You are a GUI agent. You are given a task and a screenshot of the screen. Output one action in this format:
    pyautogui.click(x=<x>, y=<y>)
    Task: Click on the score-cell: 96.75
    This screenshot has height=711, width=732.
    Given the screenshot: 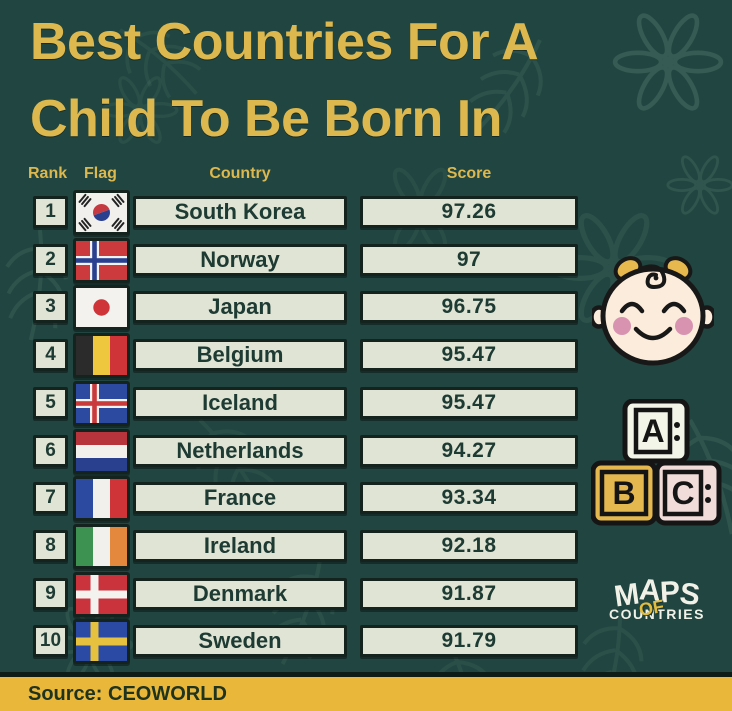 What is the action you would take?
    pyautogui.click(x=469, y=307)
    